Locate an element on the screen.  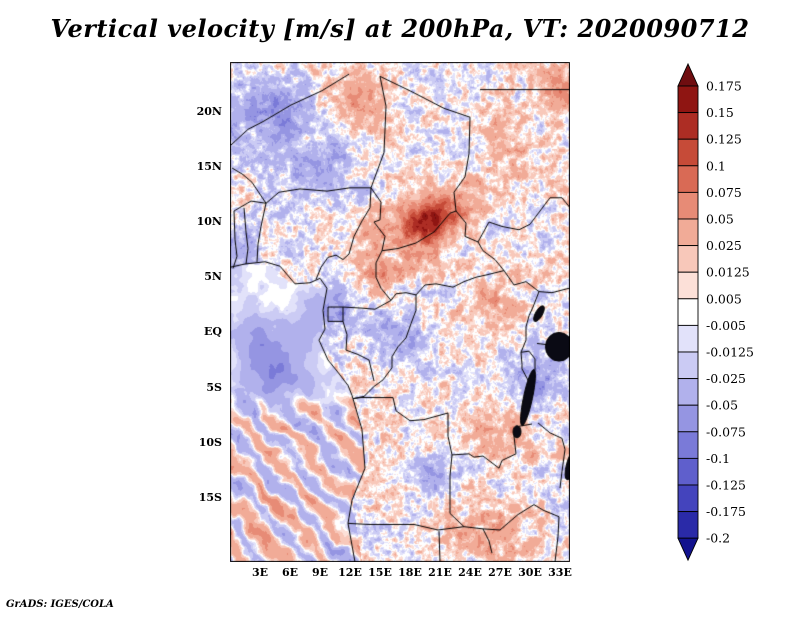
colorbar-tick-label: 0.005 is located at coordinates (724, 298).